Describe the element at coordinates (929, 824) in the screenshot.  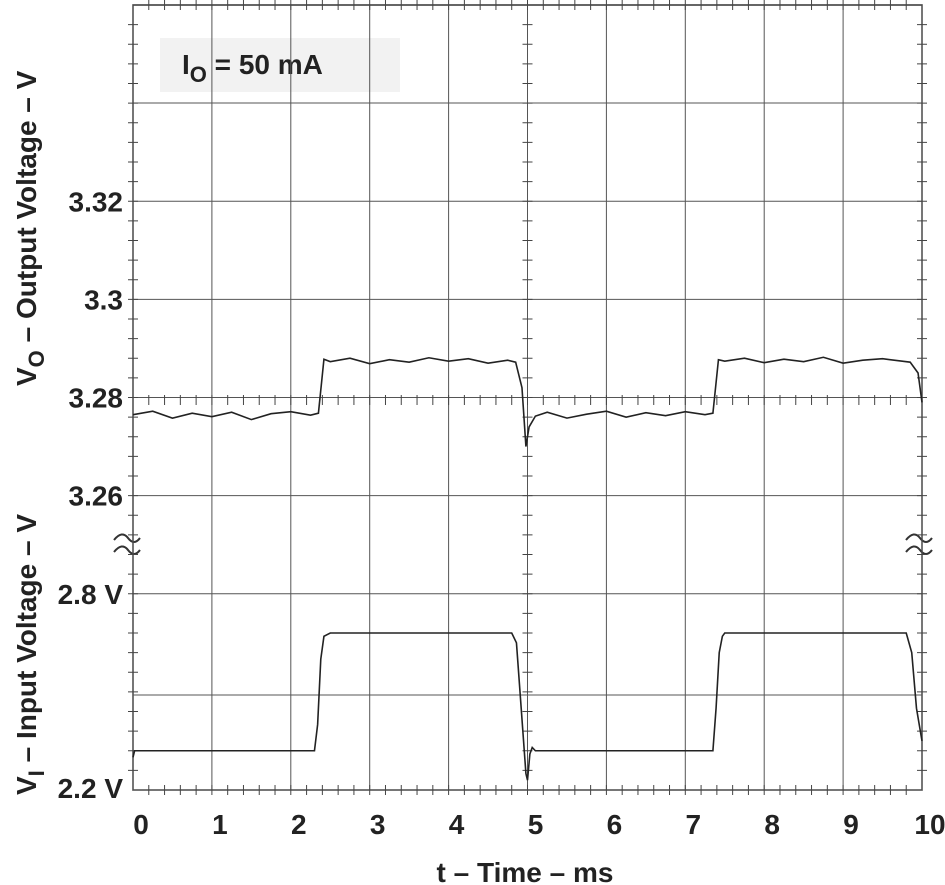
I see `x-tick-label: 10` at that location.